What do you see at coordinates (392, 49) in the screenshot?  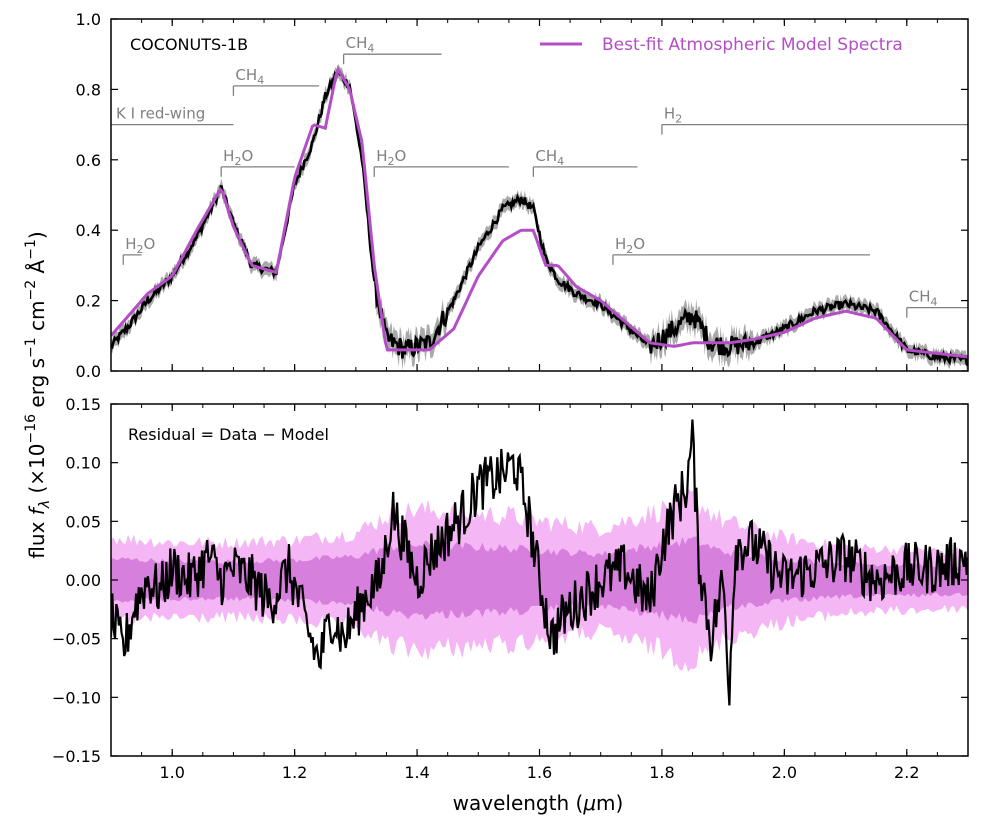 I see `annotation-4: CH4` at bounding box center [392, 49].